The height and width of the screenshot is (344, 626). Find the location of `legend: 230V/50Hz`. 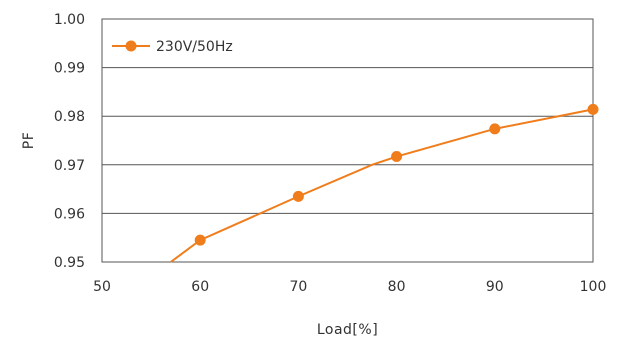

legend: 230V/50Hz is located at coordinates (172, 47).